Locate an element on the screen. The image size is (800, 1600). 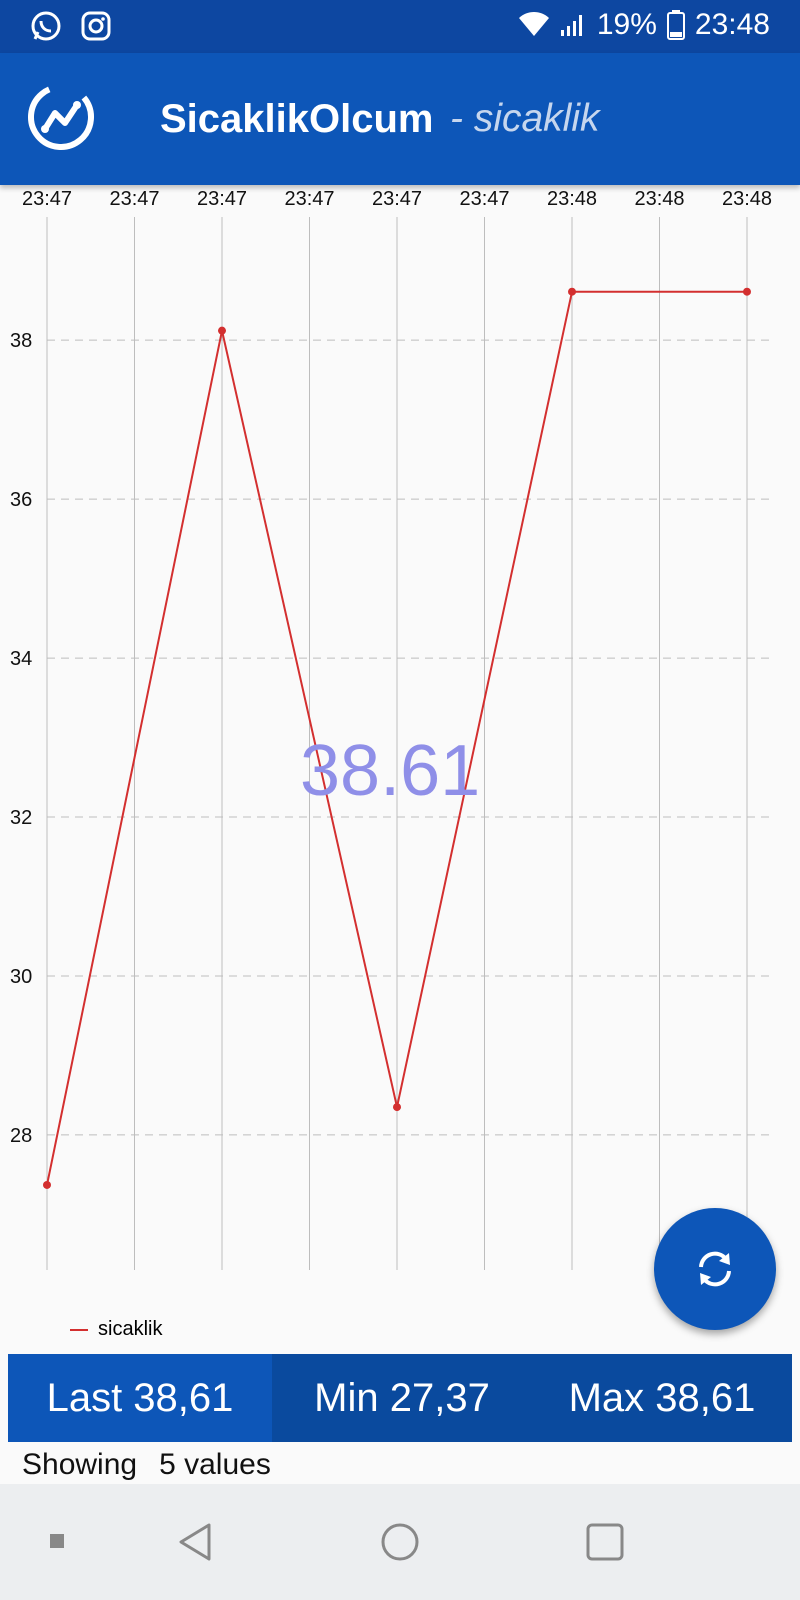
status-bar: 19% 23:48 is located at coordinates (400, 26).